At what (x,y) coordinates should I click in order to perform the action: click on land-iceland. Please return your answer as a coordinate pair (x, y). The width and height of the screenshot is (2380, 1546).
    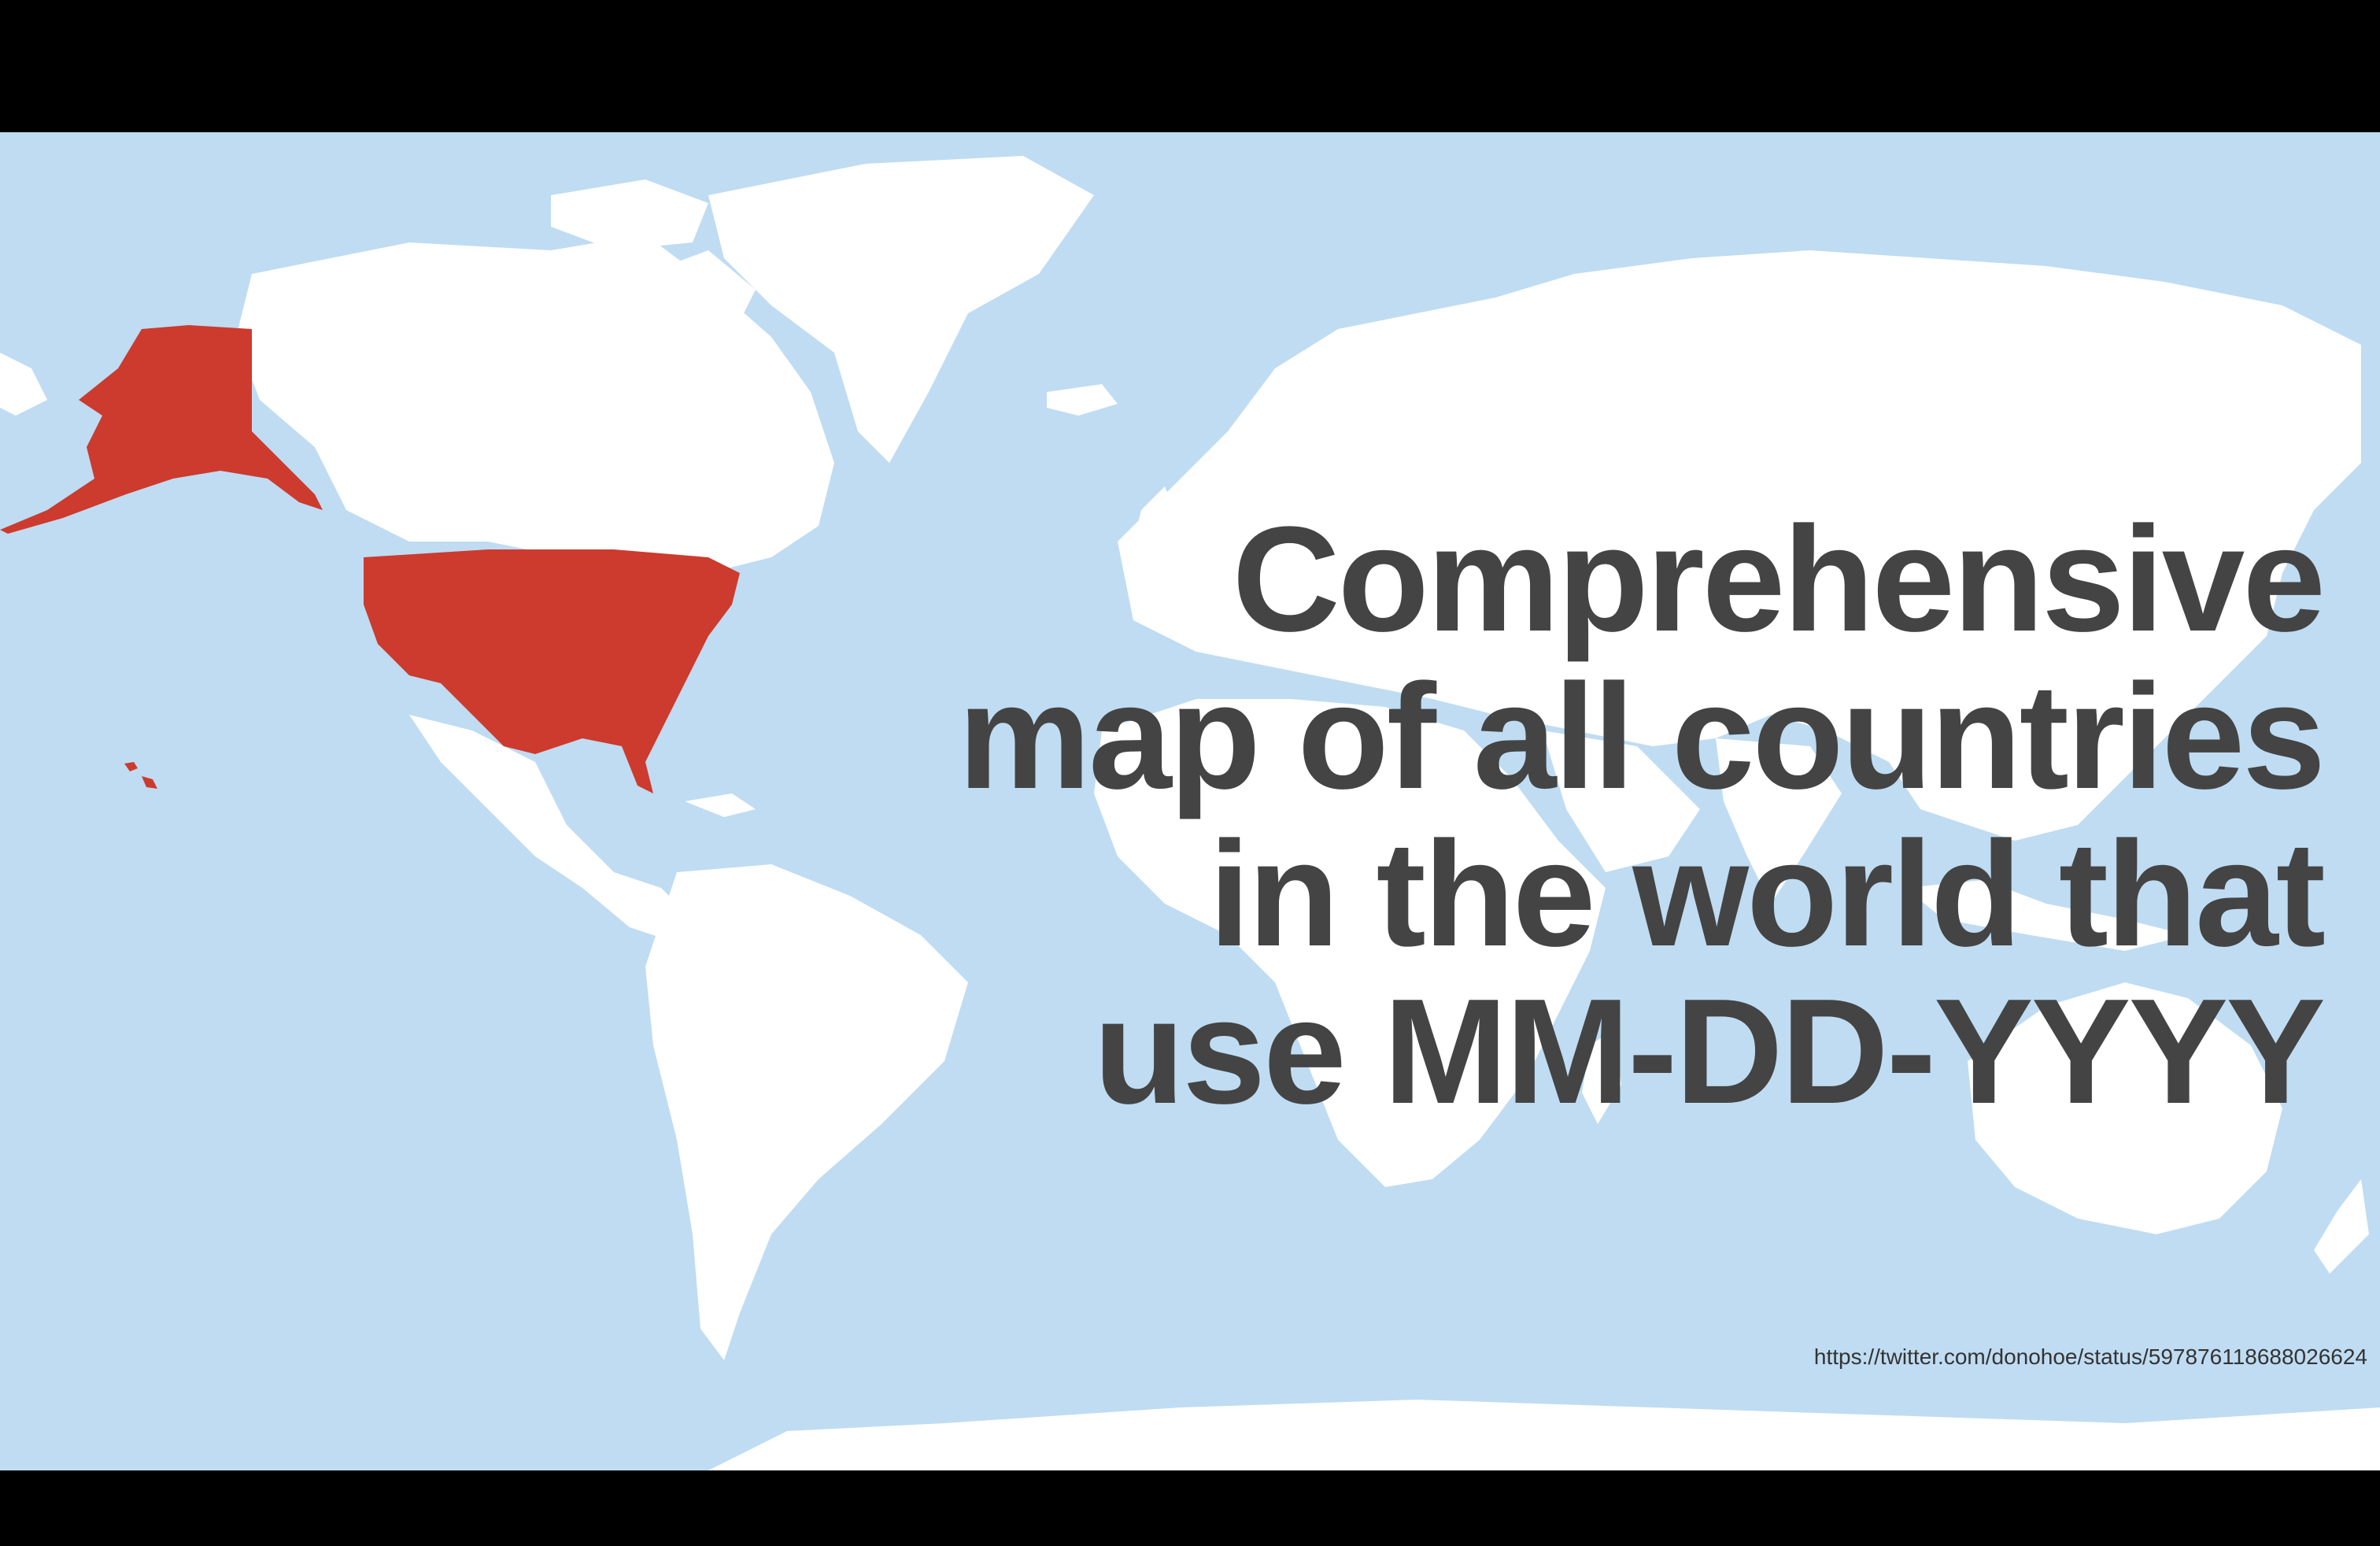
    Looking at the image, I should click on (1082, 400).